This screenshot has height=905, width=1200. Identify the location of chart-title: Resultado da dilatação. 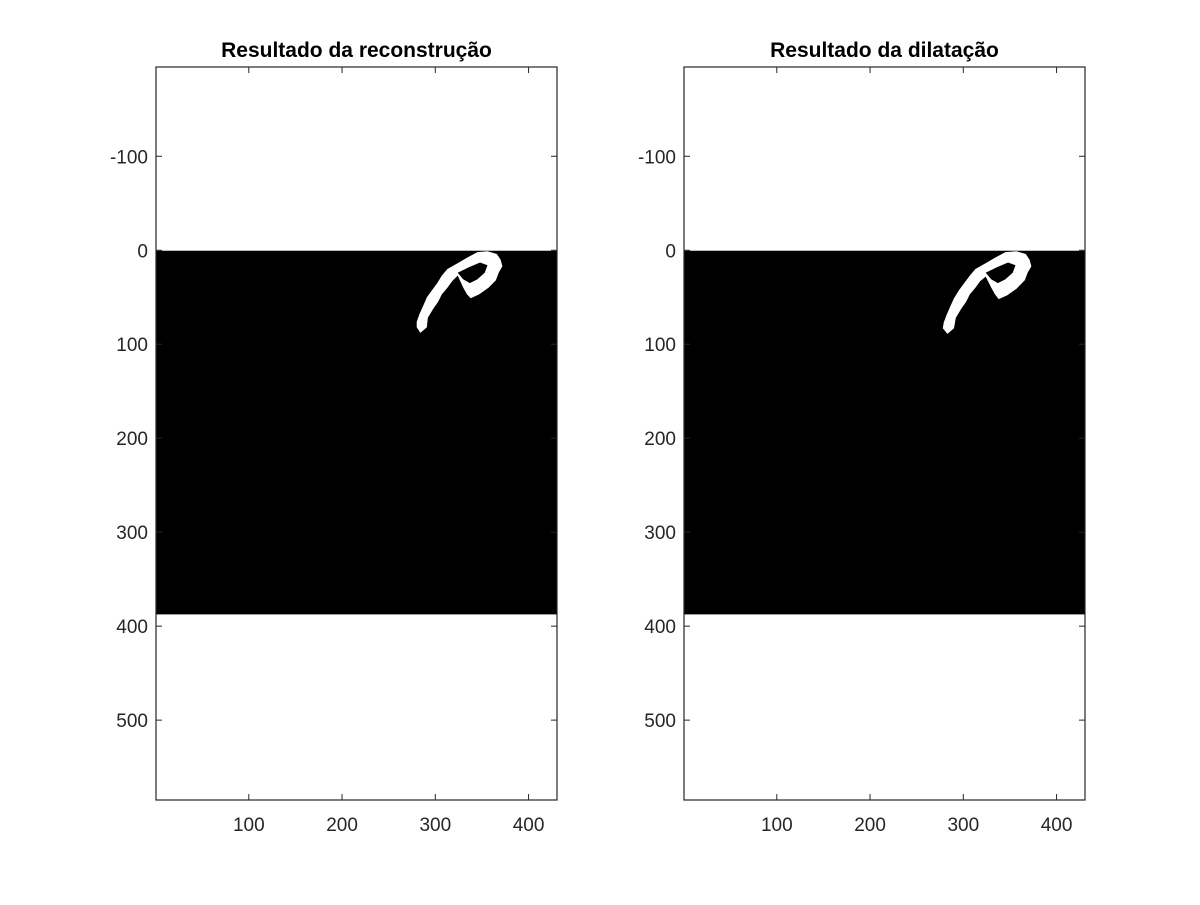
(884, 50).